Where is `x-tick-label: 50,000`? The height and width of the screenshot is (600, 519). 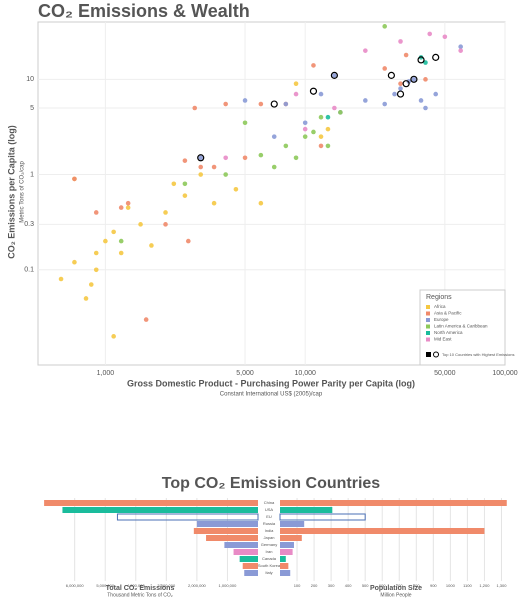 x-tick-label: 50,000 is located at coordinates (445, 373).